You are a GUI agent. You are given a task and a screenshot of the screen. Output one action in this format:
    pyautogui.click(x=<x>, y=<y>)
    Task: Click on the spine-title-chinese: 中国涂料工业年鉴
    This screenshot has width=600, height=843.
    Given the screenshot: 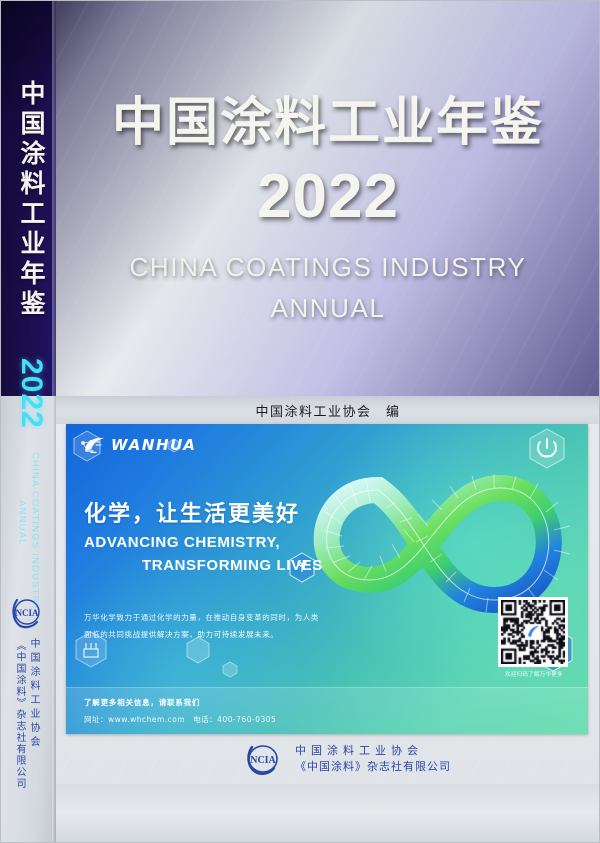 What is the action you would take?
    pyautogui.click(x=31, y=200)
    